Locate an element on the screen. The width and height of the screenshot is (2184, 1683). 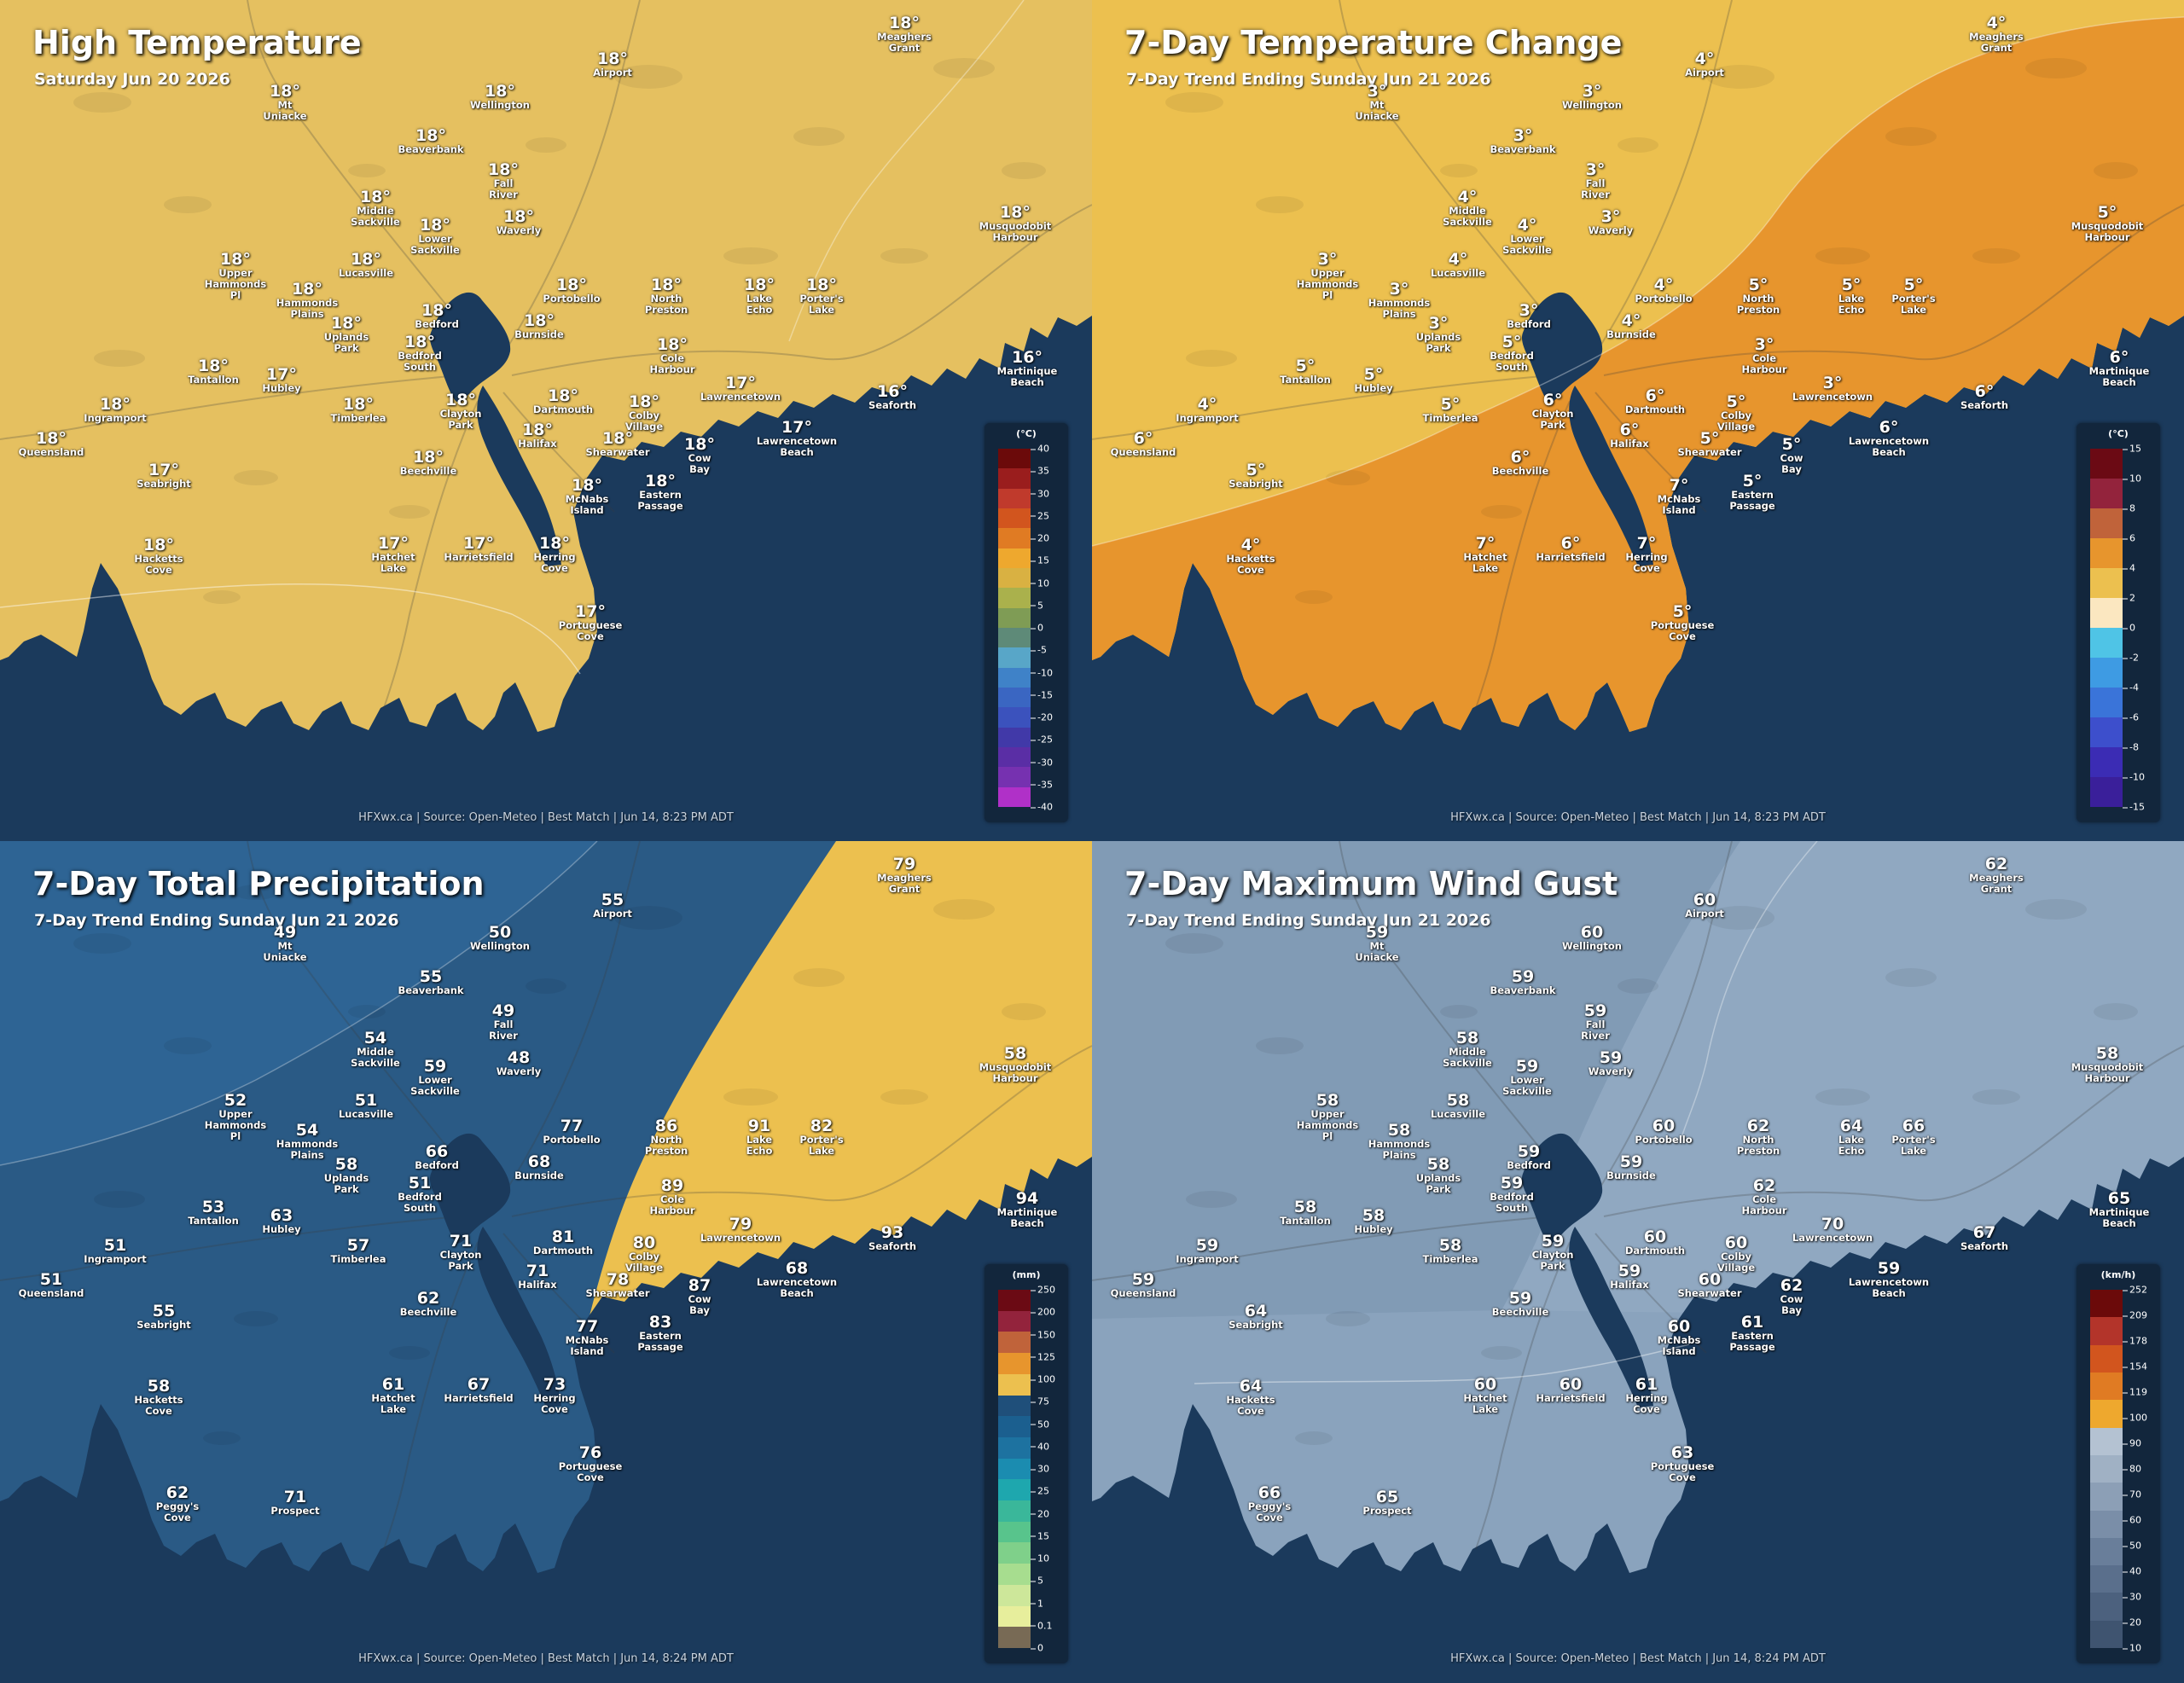
legend-tick-label: 119 is located at coordinates (2135, 1392).